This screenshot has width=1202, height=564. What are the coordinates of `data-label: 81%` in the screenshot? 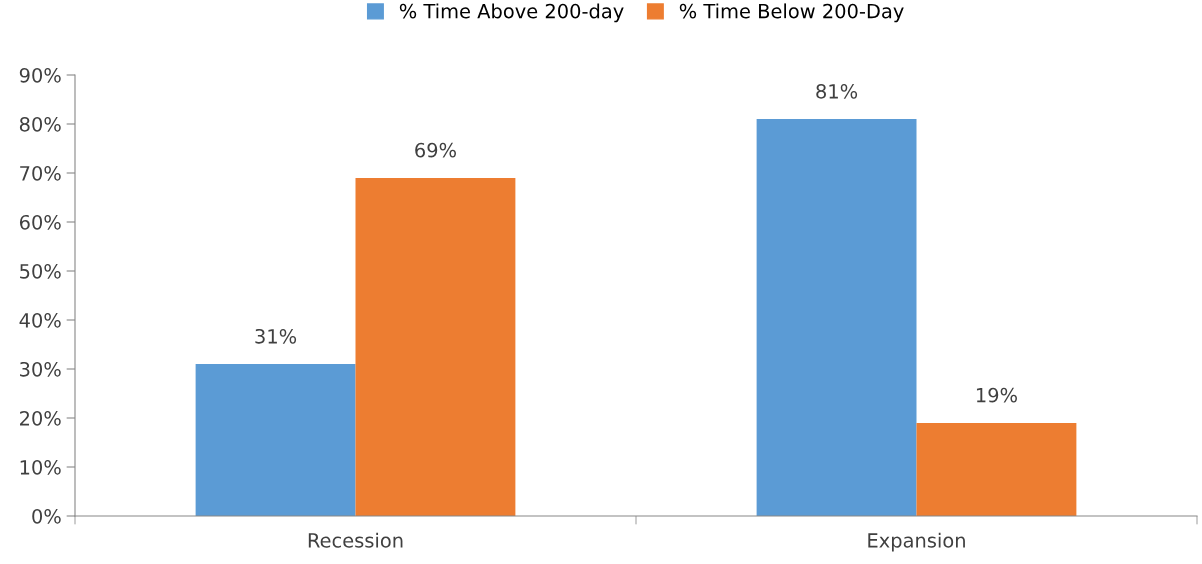 It's located at (837, 91).